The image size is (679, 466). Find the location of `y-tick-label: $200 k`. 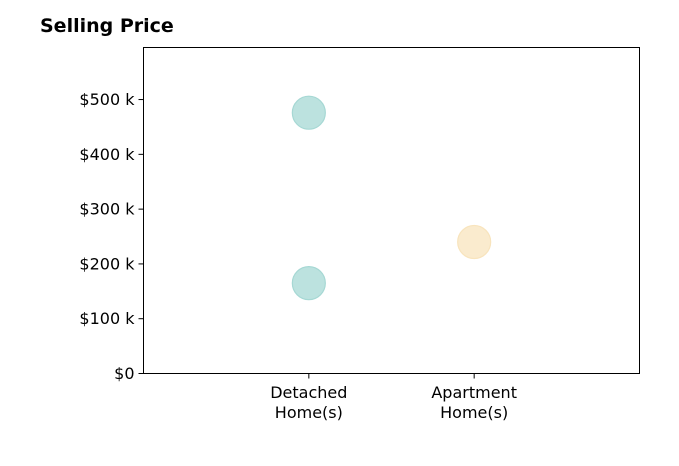

y-tick-label: $200 k is located at coordinates (107, 263).